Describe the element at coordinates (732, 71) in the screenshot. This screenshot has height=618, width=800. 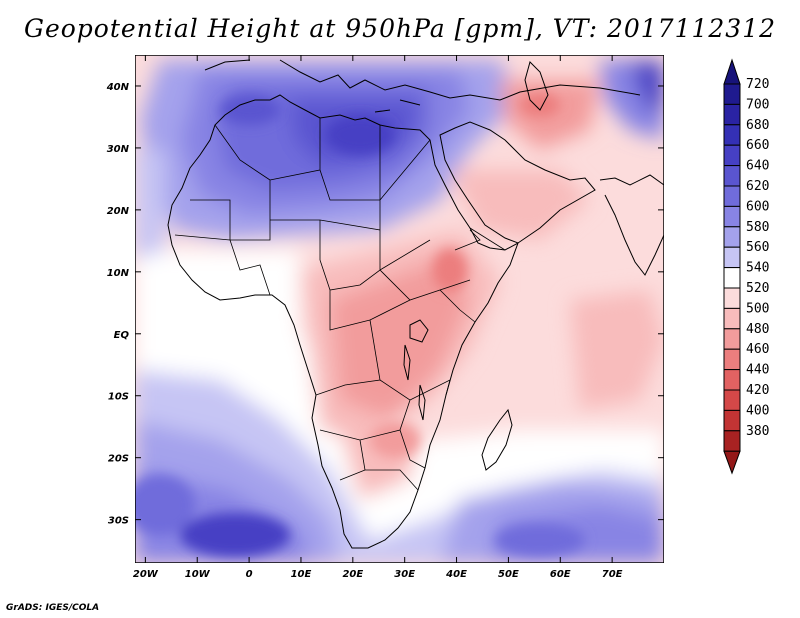
I see `colorbar-max-arrow` at that location.